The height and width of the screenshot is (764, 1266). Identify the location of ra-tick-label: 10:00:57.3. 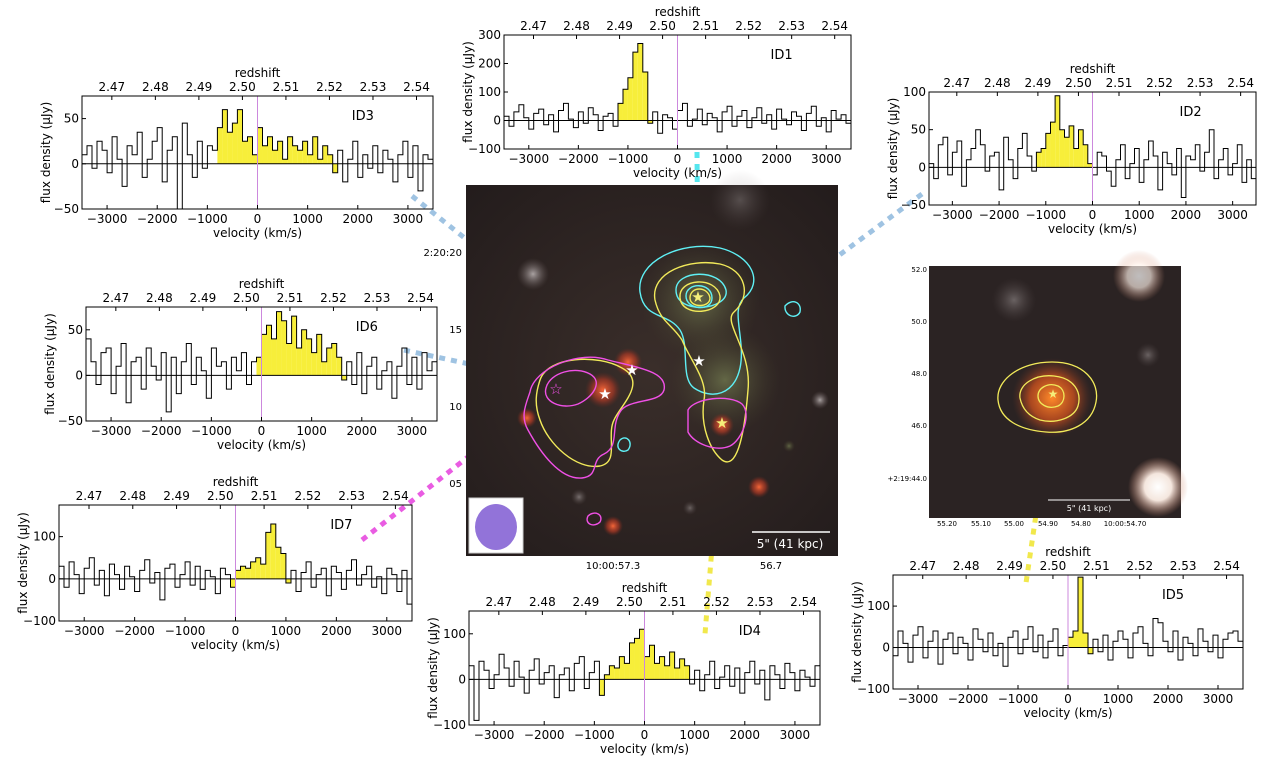
(613, 566).